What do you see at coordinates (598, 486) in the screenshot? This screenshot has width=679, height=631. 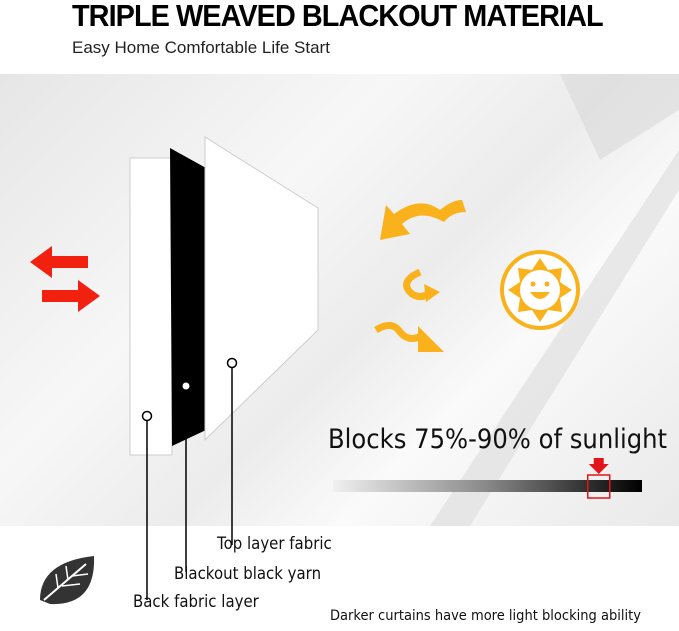 I see `marker-box` at bounding box center [598, 486].